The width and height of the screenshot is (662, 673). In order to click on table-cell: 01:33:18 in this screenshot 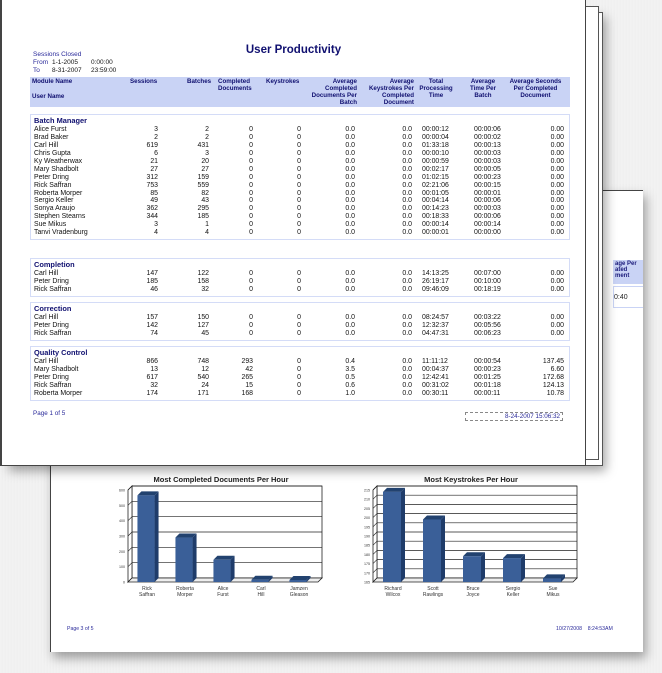, I will do `click(435, 145)`.